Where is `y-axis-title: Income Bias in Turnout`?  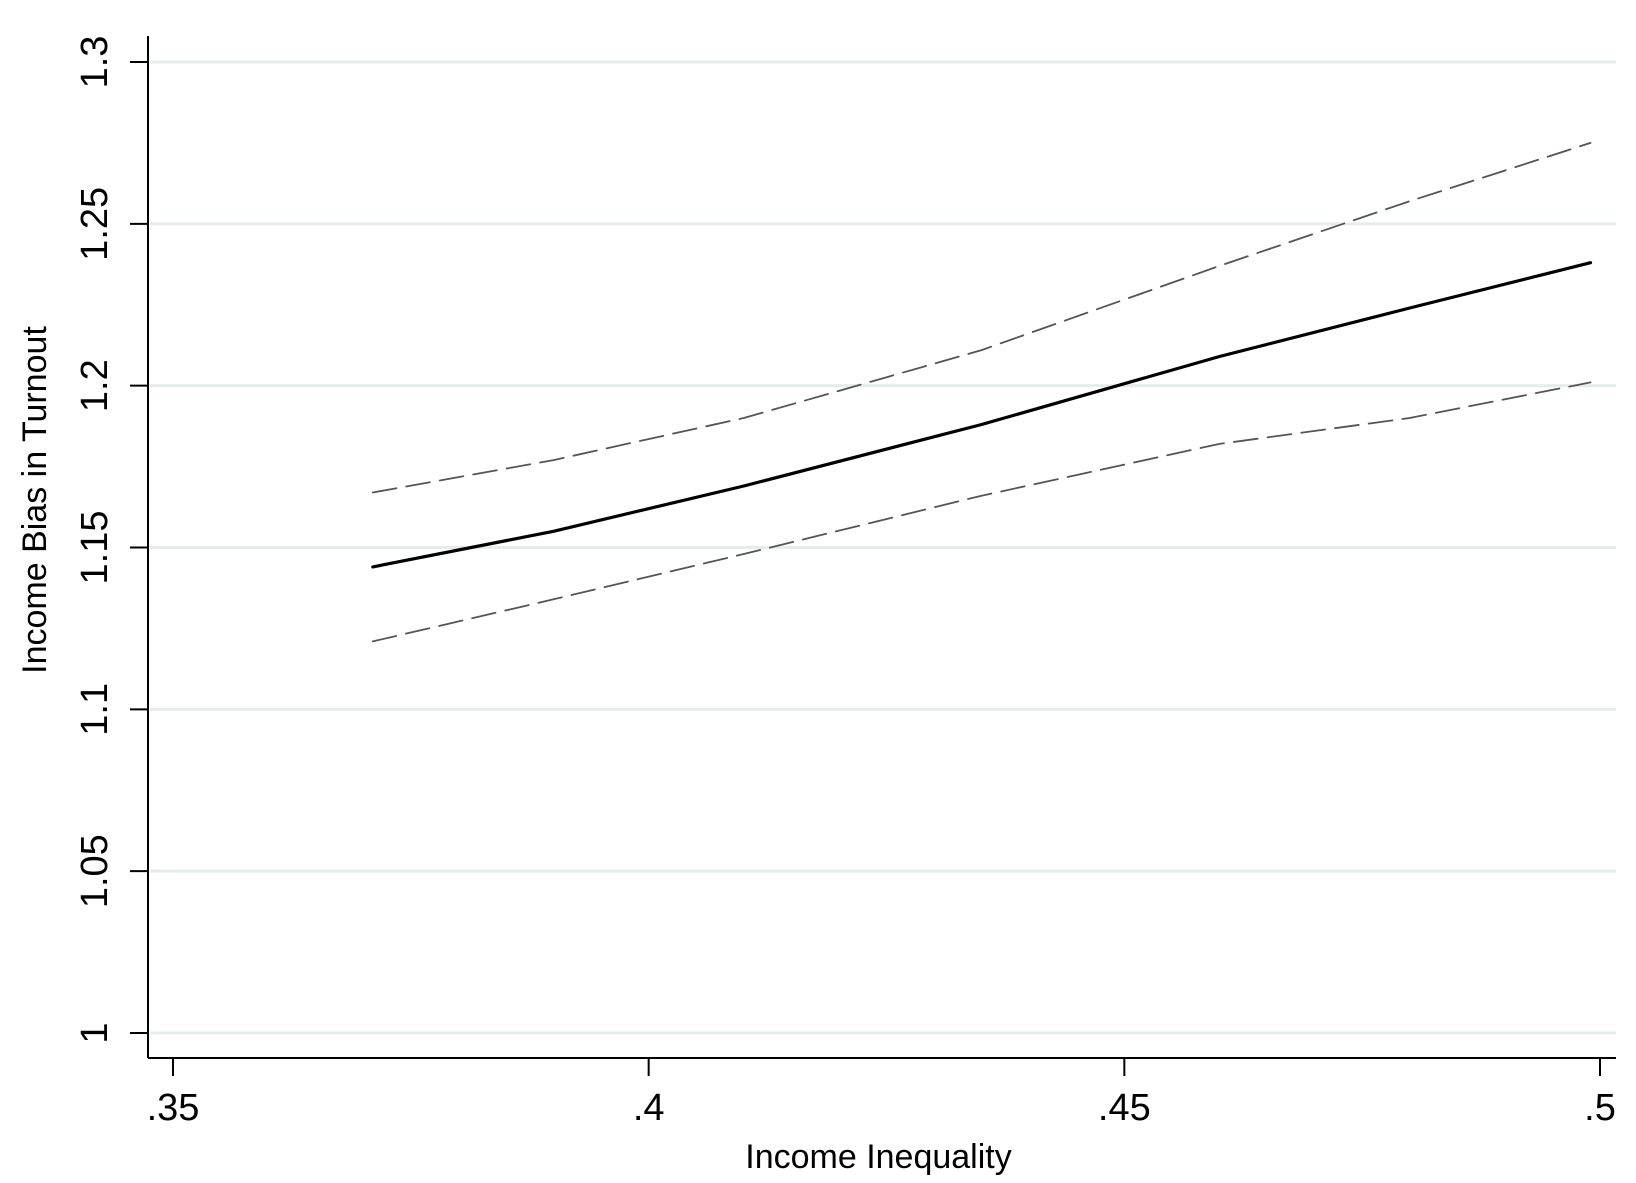 y-axis-title: Income Bias in Turnout is located at coordinates (35, 500).